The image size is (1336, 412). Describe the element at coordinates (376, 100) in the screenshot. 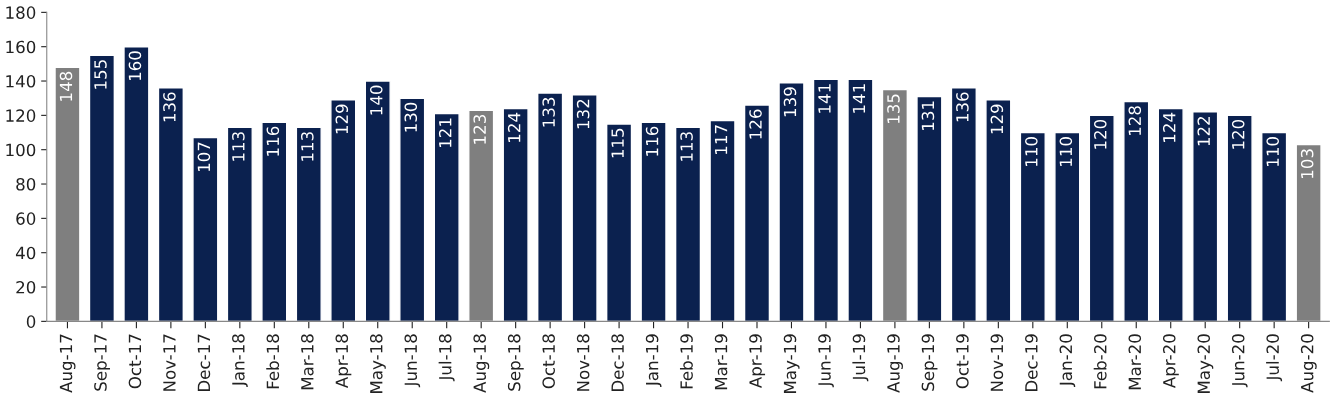

I see `data-label: 140` at that location.